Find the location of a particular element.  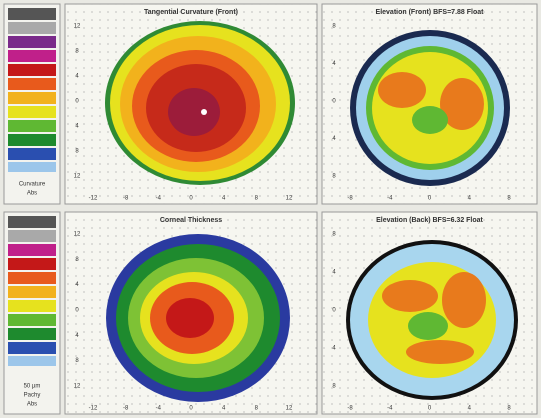

panel-title: Corneal Thickness is located at coordinates (191, 220).